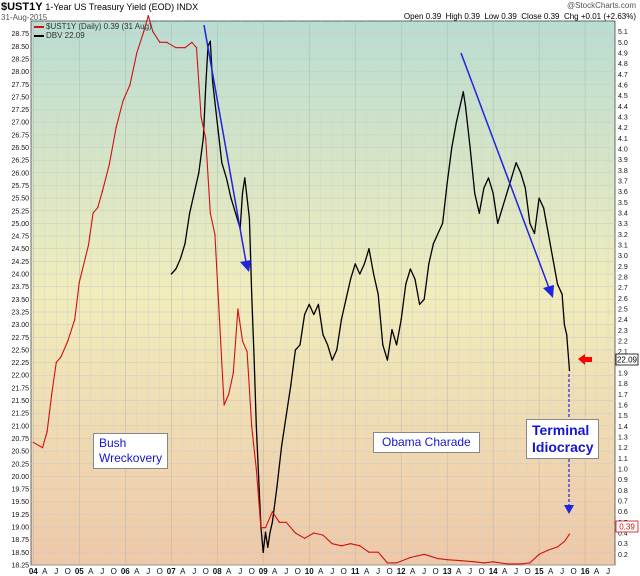  I want to click on right-tick-label: 4.4, so click(623, 107).